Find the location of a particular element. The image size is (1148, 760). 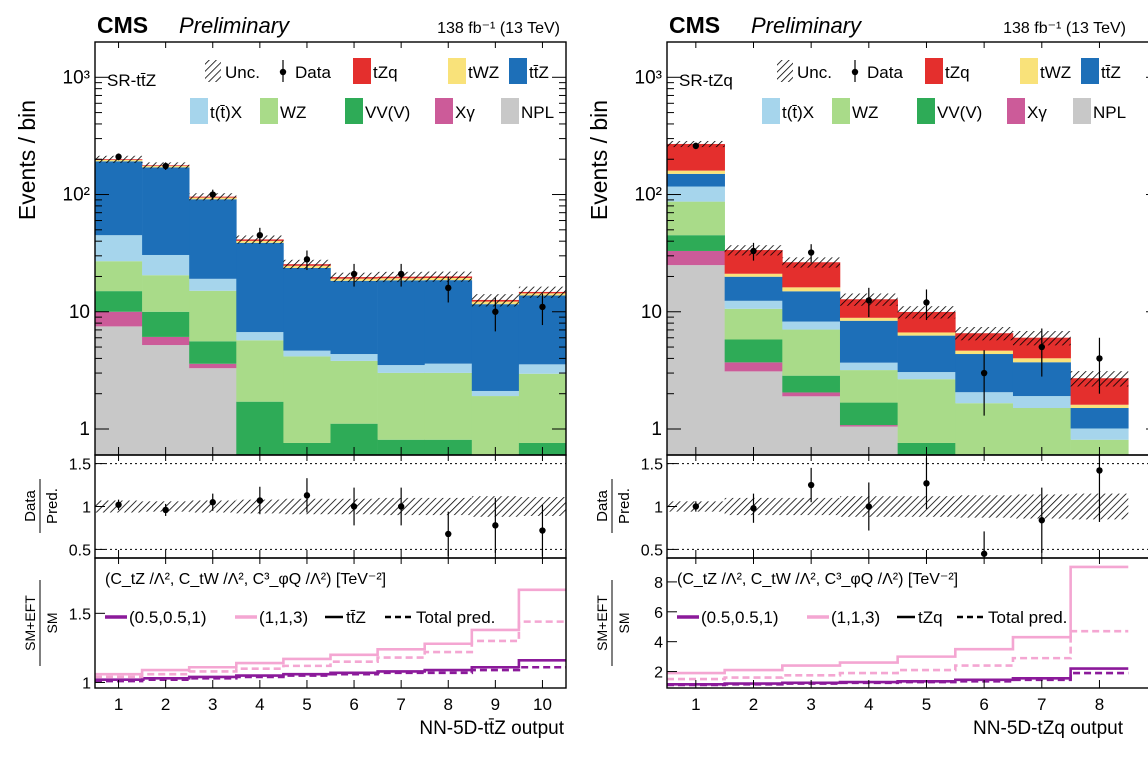

ratio-y-tick-label: 1.5 is located at coordinates (652, 465).